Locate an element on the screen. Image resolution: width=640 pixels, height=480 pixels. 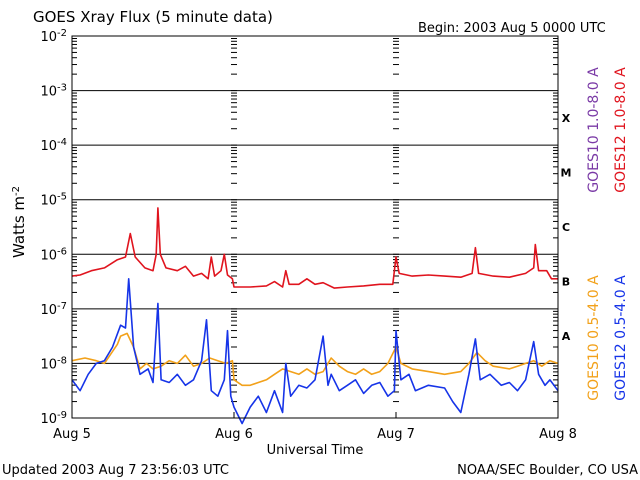
x-tick-label: Aug 7 is located at coordinates (396, 434).